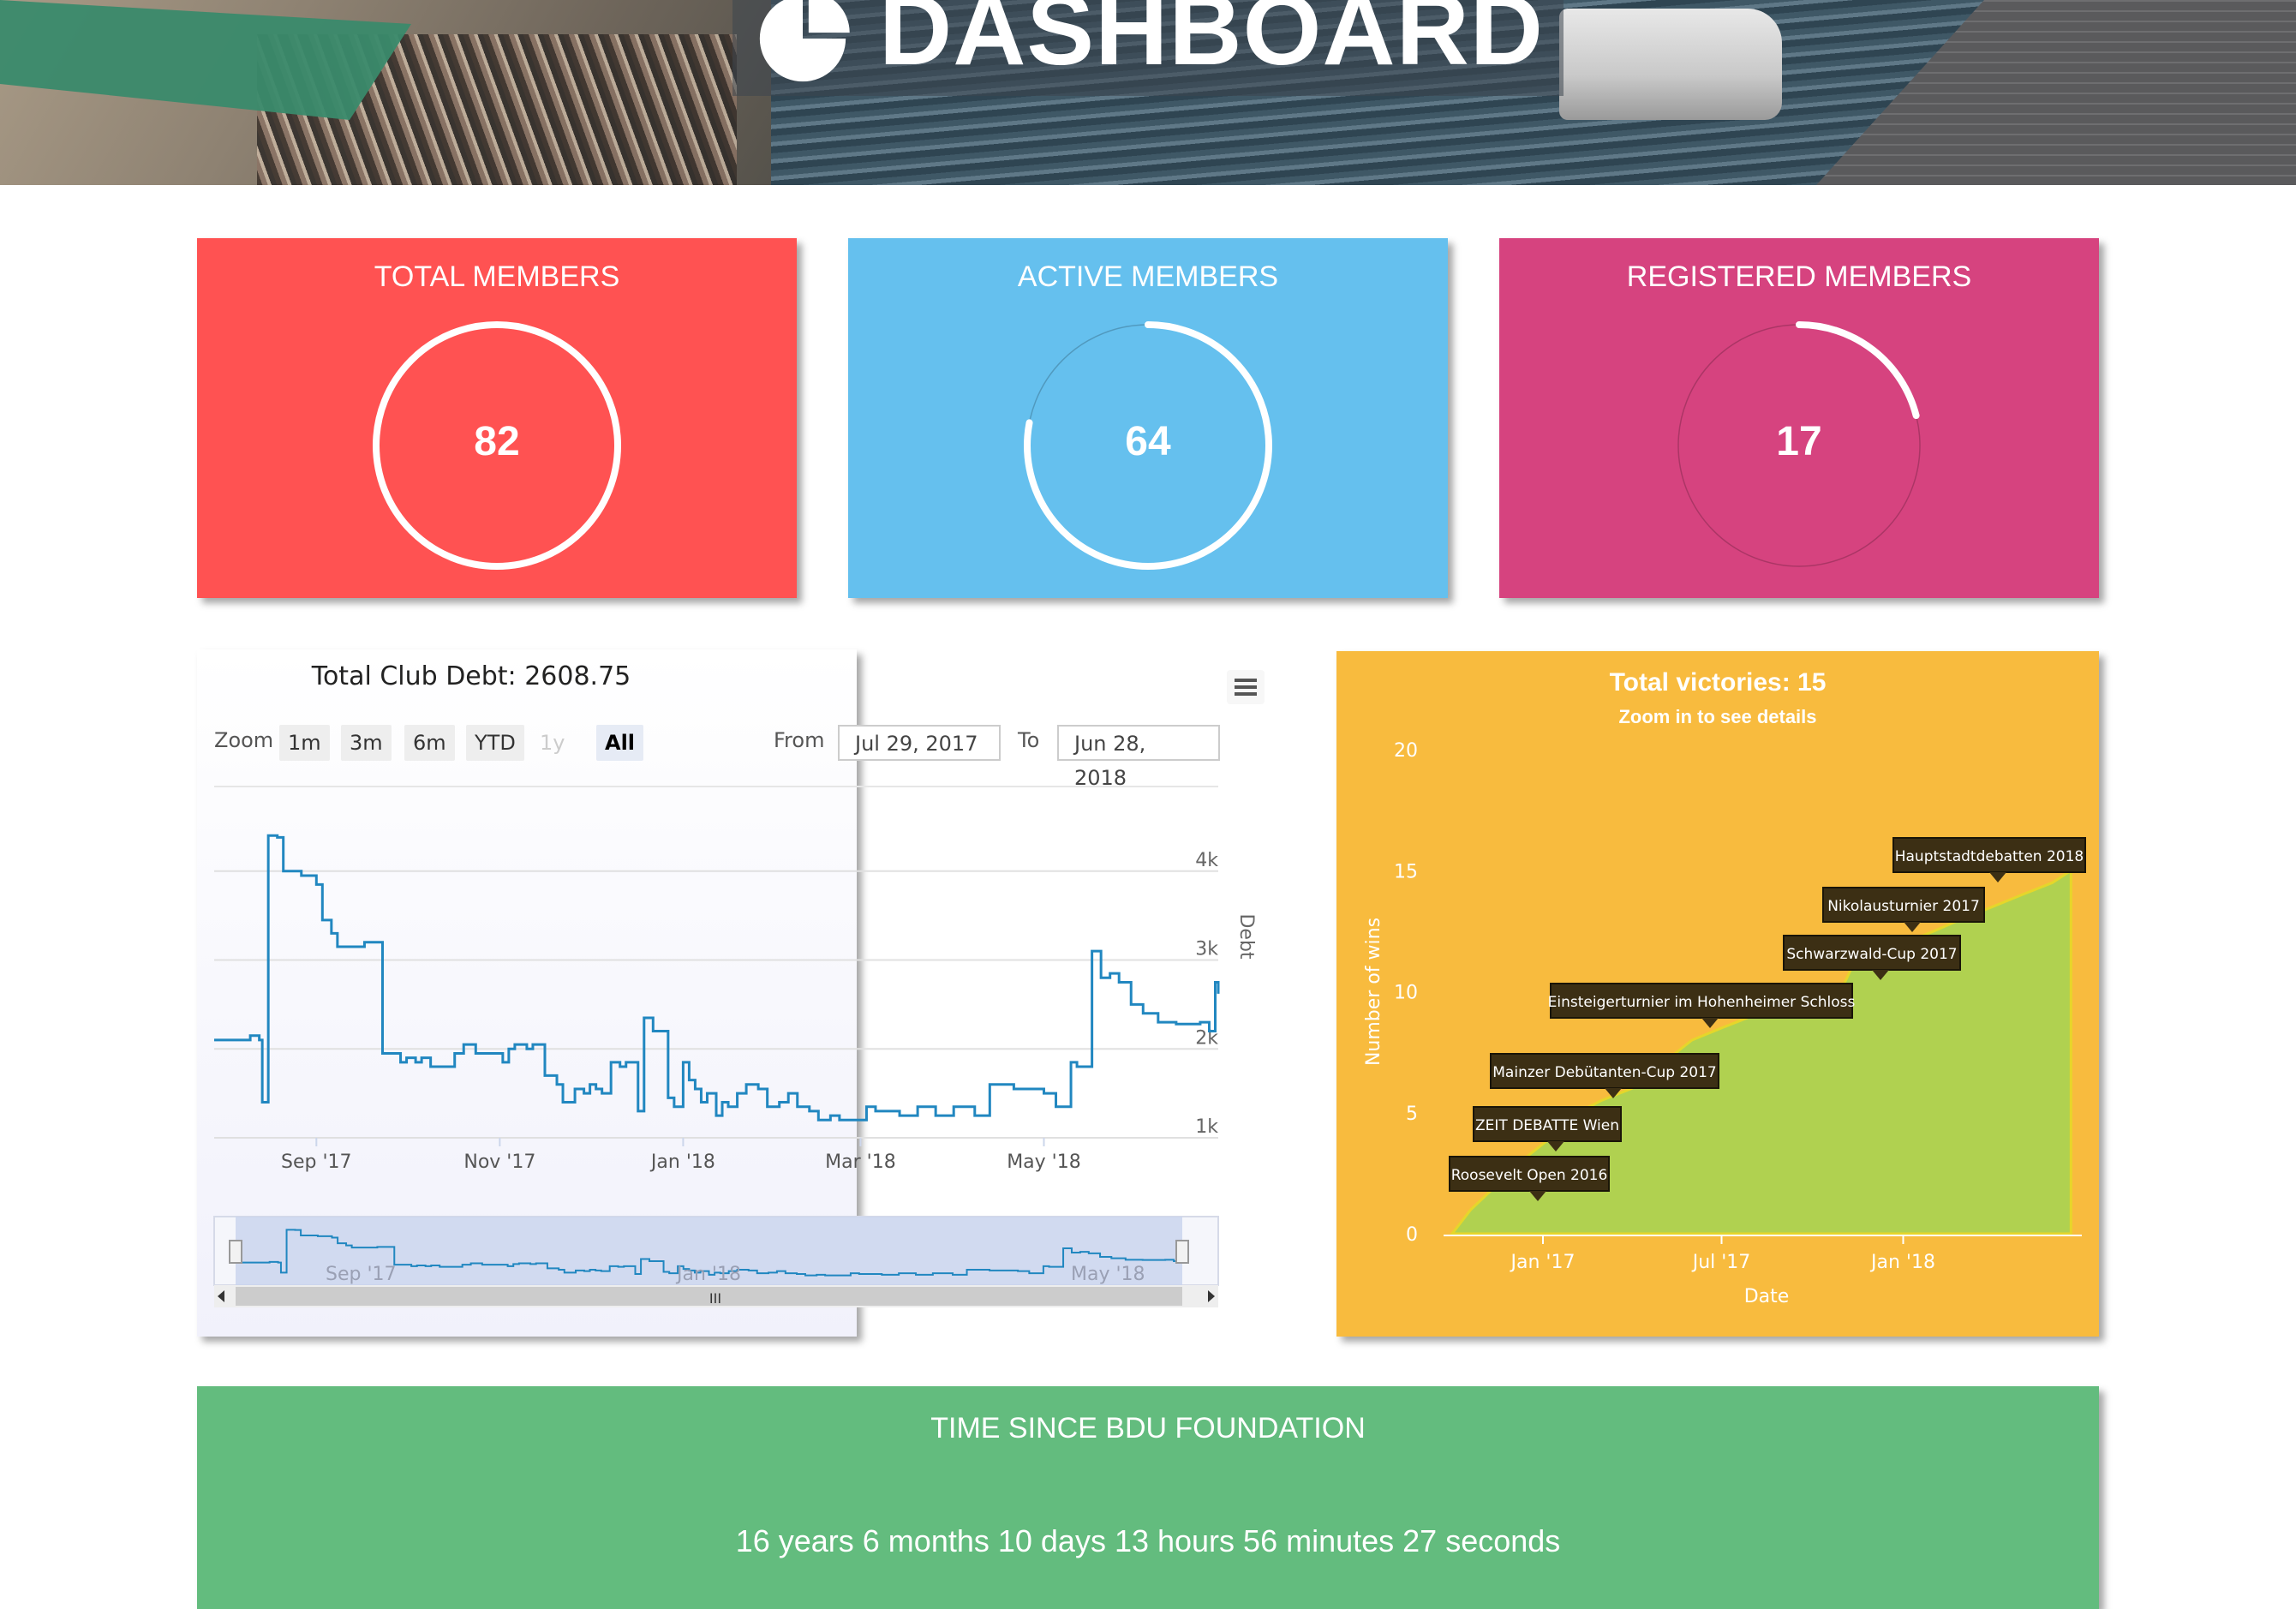  I want to click on x-tick-label: Mar '18, so click(860, 1162).